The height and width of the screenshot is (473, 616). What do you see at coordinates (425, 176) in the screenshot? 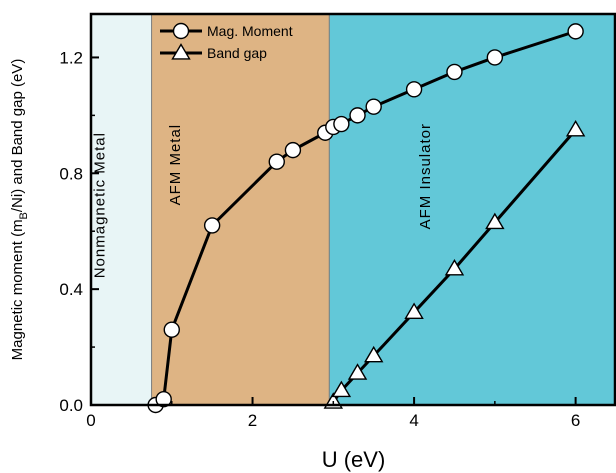
I see `region-label-2: AFM Insulator` at bounding box center [425, 176].